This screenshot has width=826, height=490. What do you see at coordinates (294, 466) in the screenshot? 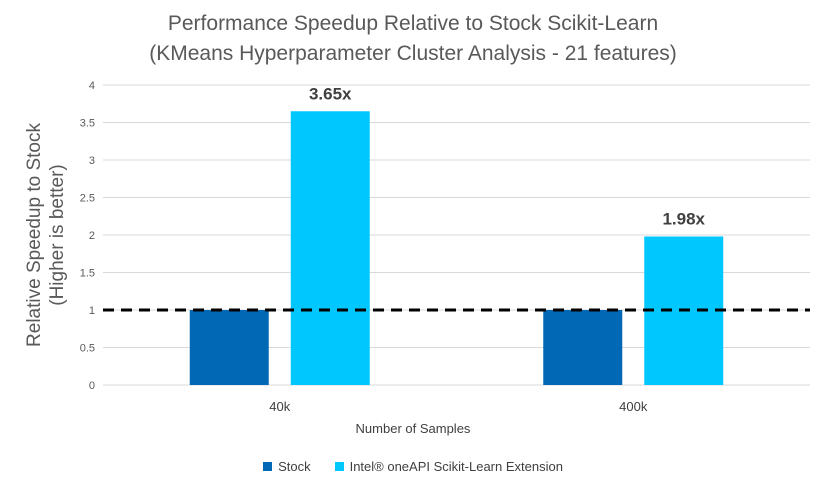
I see `legend-label-stock: Stock` at bounding box center [294, 466].